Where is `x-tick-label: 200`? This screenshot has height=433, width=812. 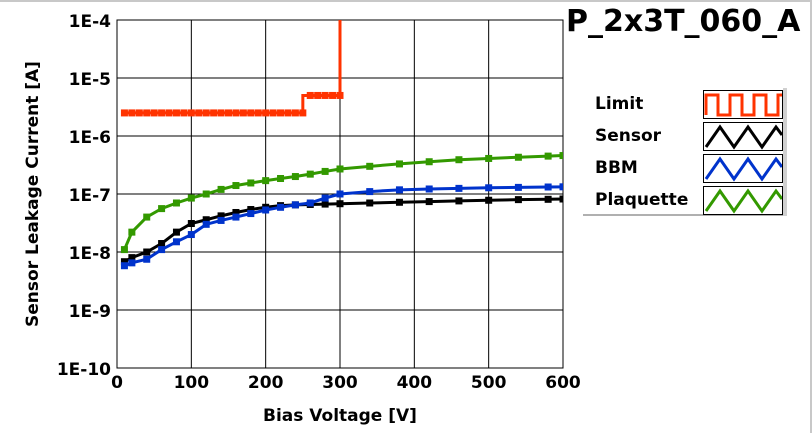
x-tick-label: 200 is located at coordinates (266, 383).